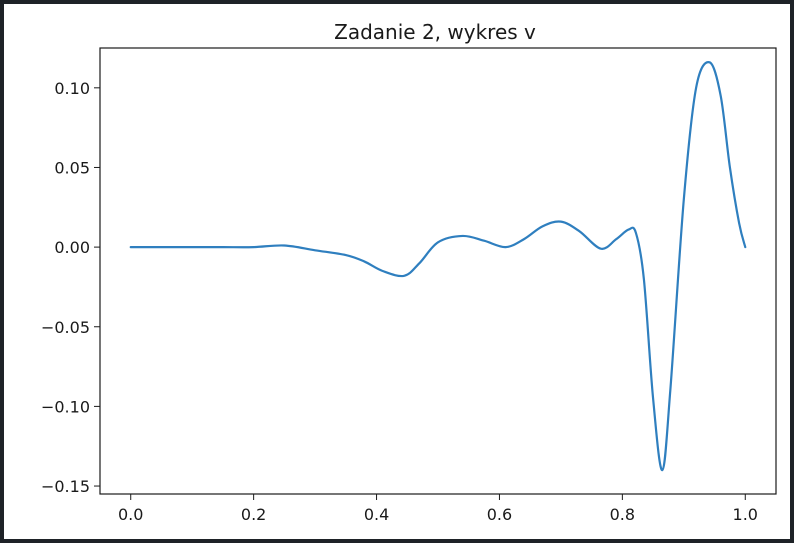  I want to click on x-tick-label: 1.0, so click(745, 514).